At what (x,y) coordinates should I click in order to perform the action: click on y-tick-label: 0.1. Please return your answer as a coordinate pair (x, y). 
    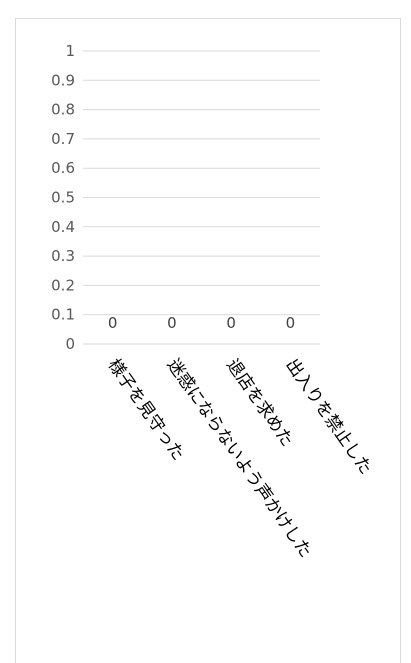
    Looking at the image, I should click on (63, 315).